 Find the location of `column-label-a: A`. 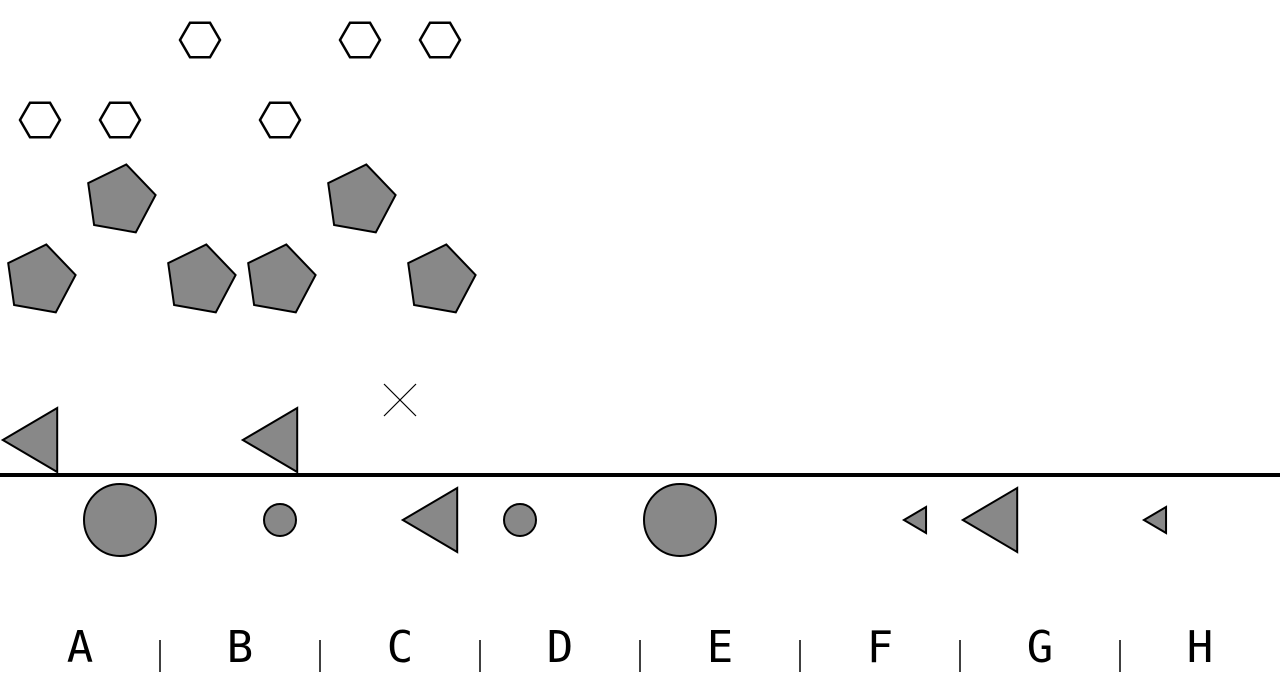

column-label-a: A is located at coordinates (80, 647).